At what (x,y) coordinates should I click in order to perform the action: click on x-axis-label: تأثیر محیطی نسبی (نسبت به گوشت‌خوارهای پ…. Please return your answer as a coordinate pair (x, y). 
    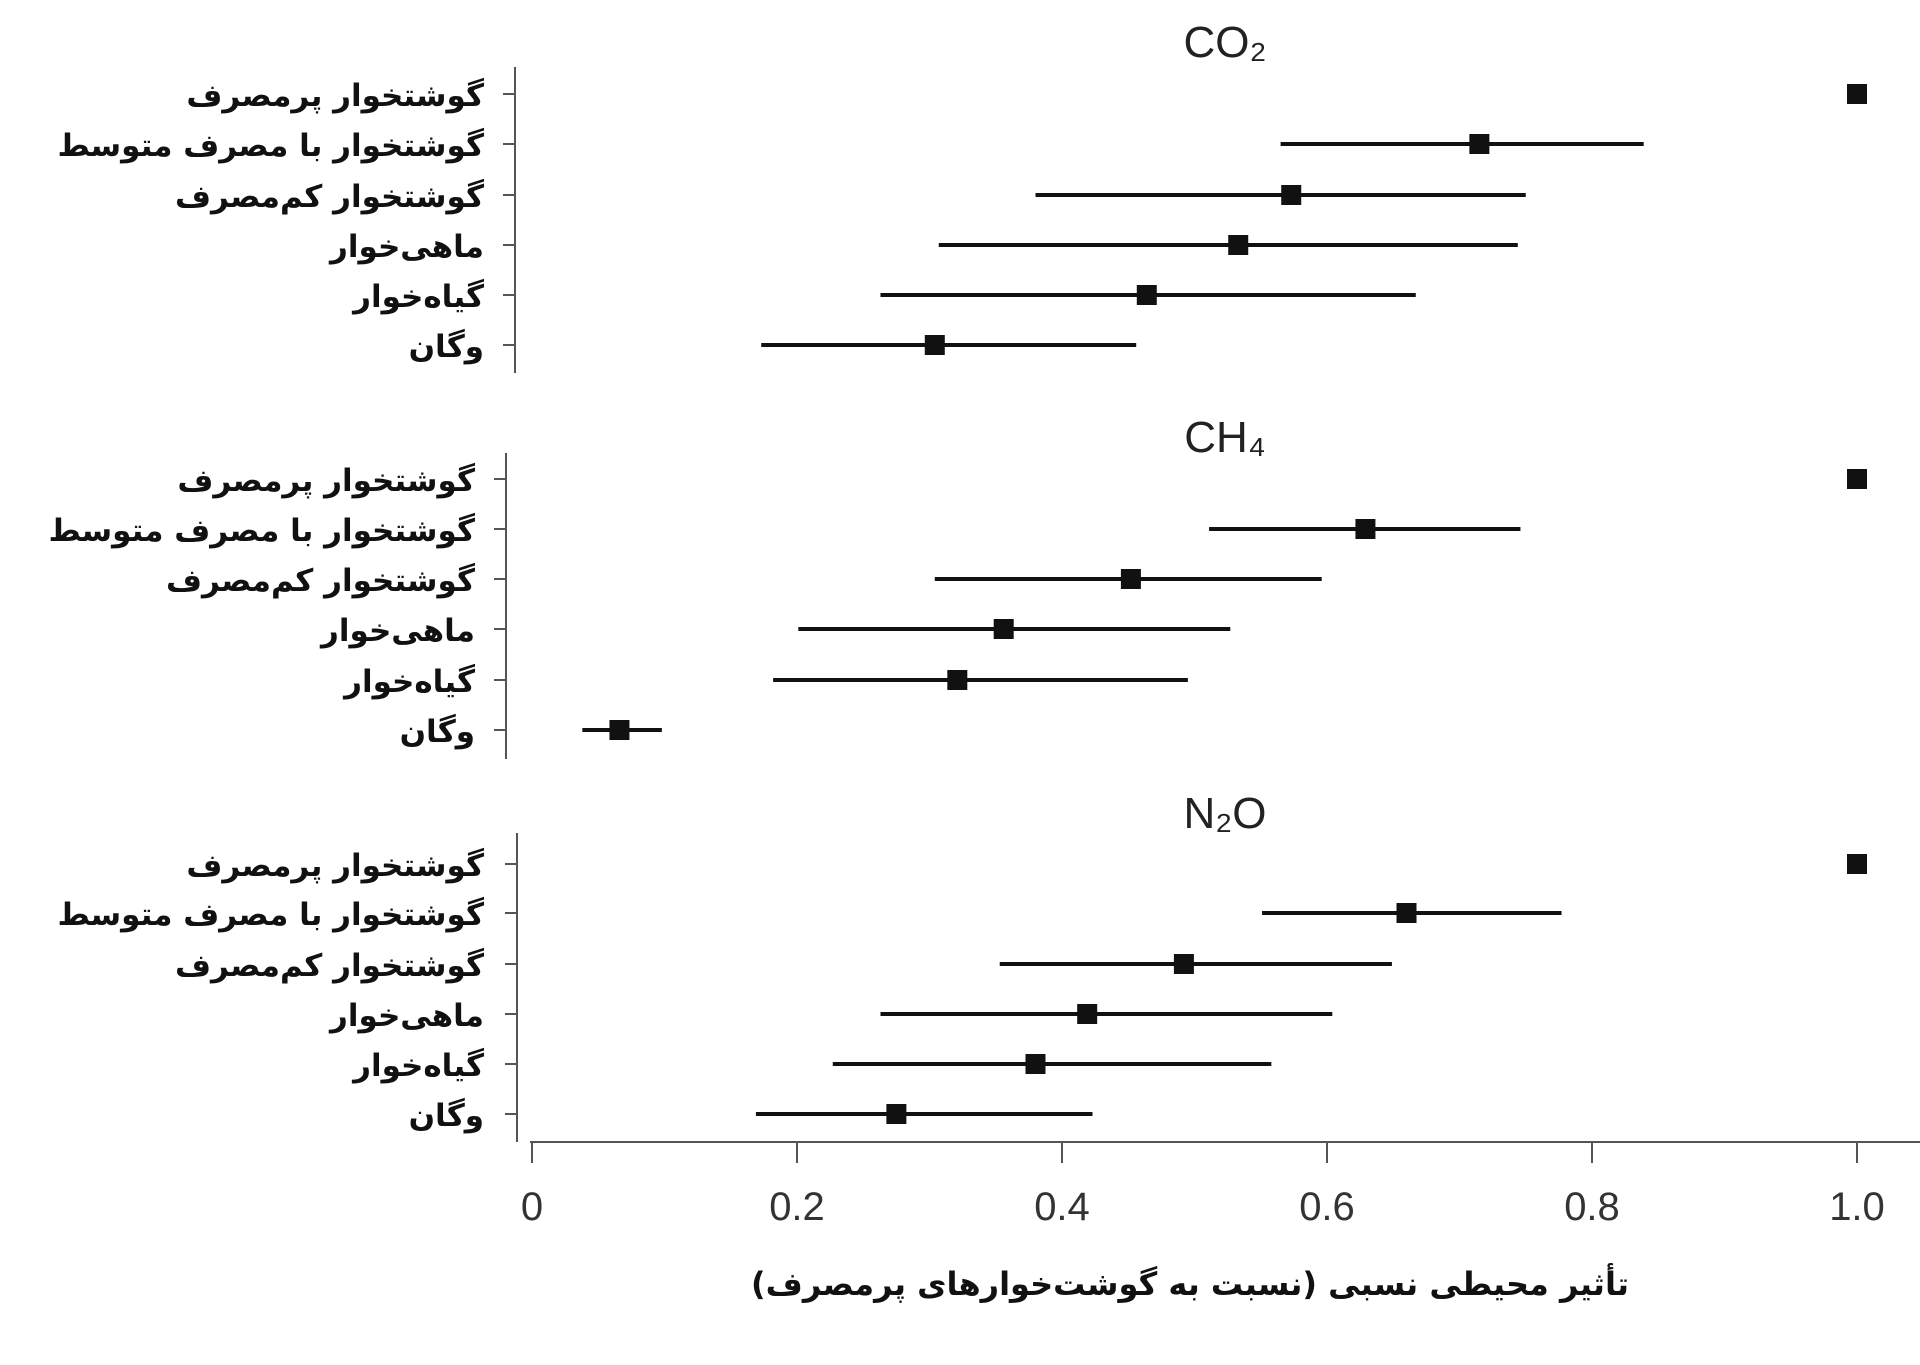
    Looking at the image, I should click on (1190, 1283).